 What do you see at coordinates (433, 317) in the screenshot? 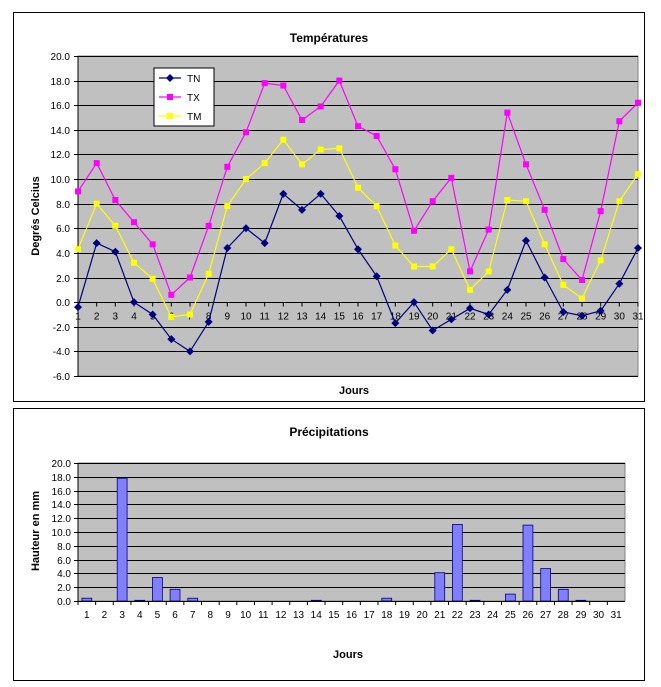
I see `x-tick-label: 20` at bounding box center [433, 317].